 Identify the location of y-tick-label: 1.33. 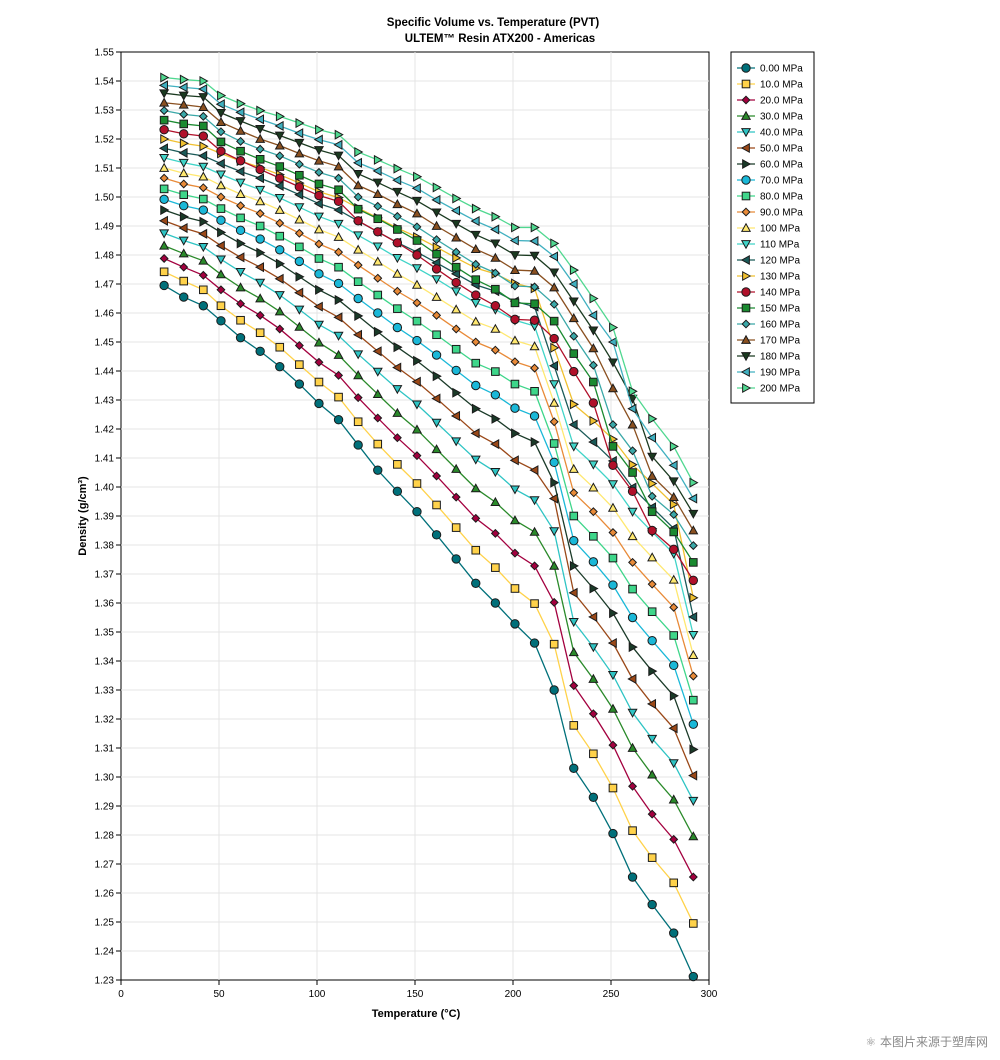
(105, 691).